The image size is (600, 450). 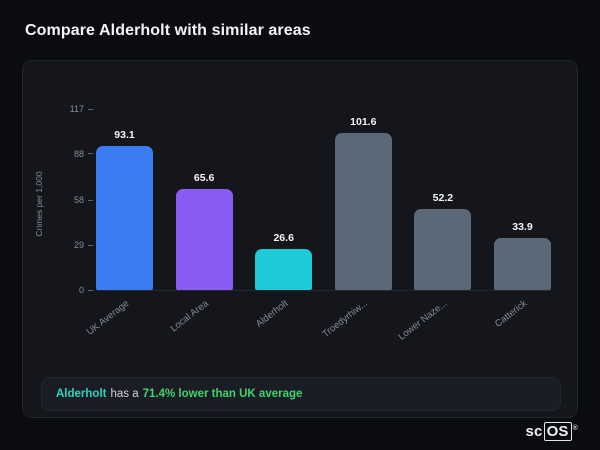 I want to click on bar-value-label: 93.1, so click(x=124, y=134).